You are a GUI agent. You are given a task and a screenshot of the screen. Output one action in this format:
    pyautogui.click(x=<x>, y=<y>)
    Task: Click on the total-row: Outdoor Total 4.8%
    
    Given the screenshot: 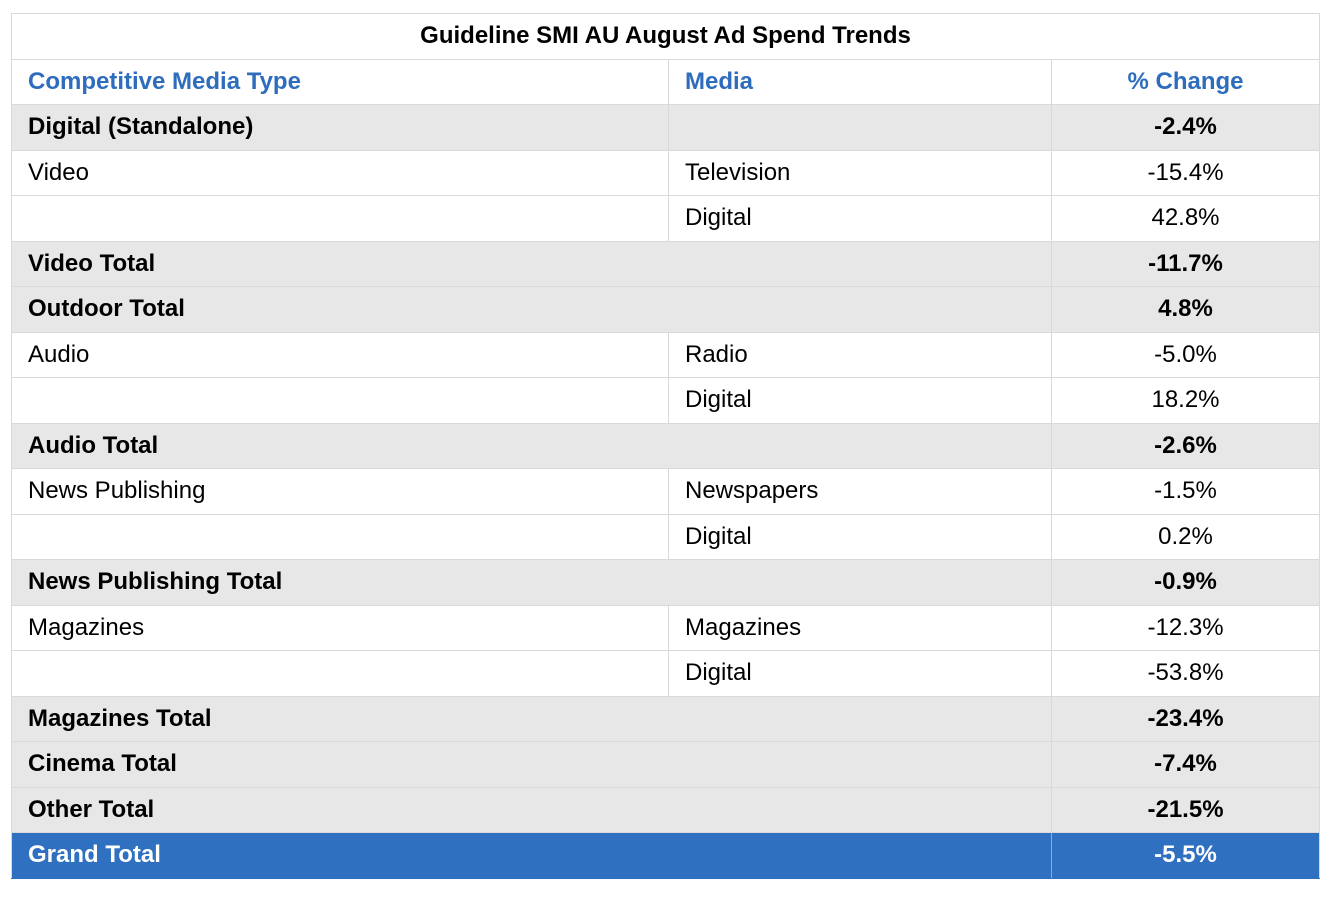 What is the action you would take?
    pyautogui.click(x=666, y=309)
    